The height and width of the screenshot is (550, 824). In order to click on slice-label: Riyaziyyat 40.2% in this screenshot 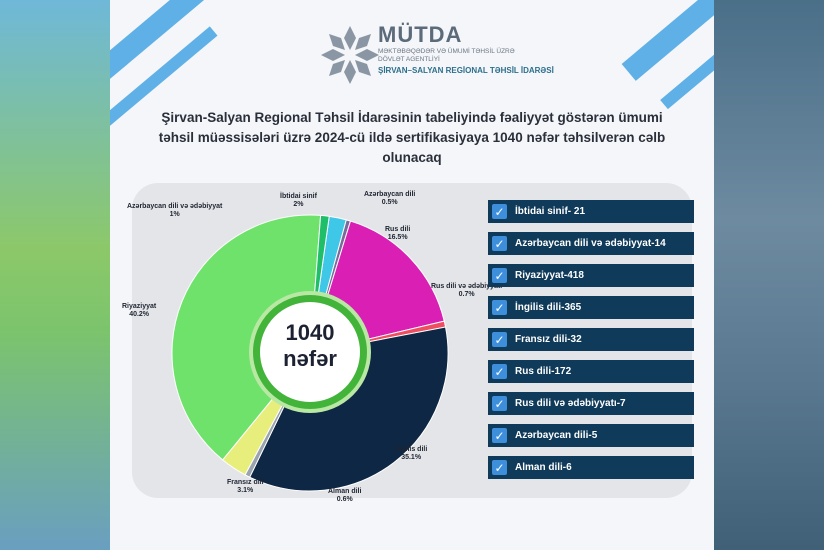, I will do `click(139, 311)`.